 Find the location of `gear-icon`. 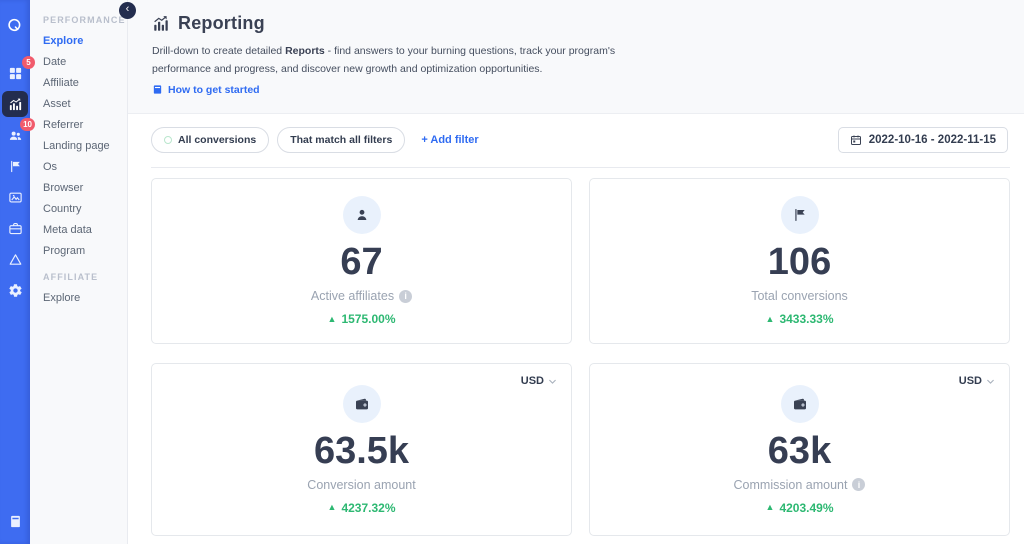

gear-icon is located at coordinates (15, 290).